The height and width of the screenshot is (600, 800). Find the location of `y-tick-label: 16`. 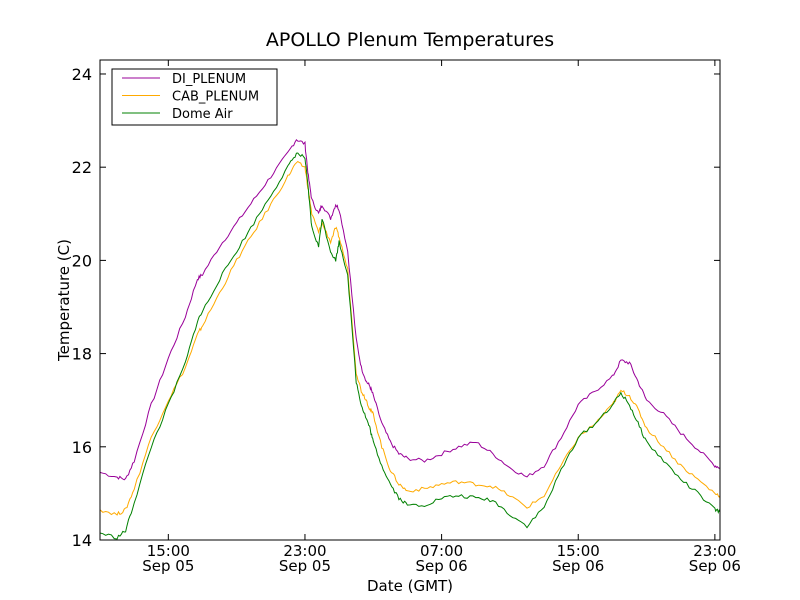

y-tick-label: 16 is located at coordinates (82, 447).